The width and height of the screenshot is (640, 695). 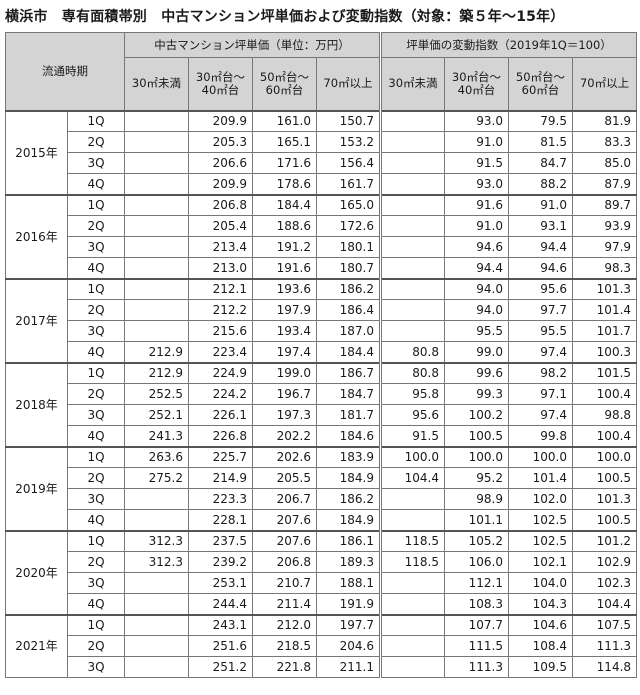 I want to click on index-cell: 91.6, so click(x=476, y=204).